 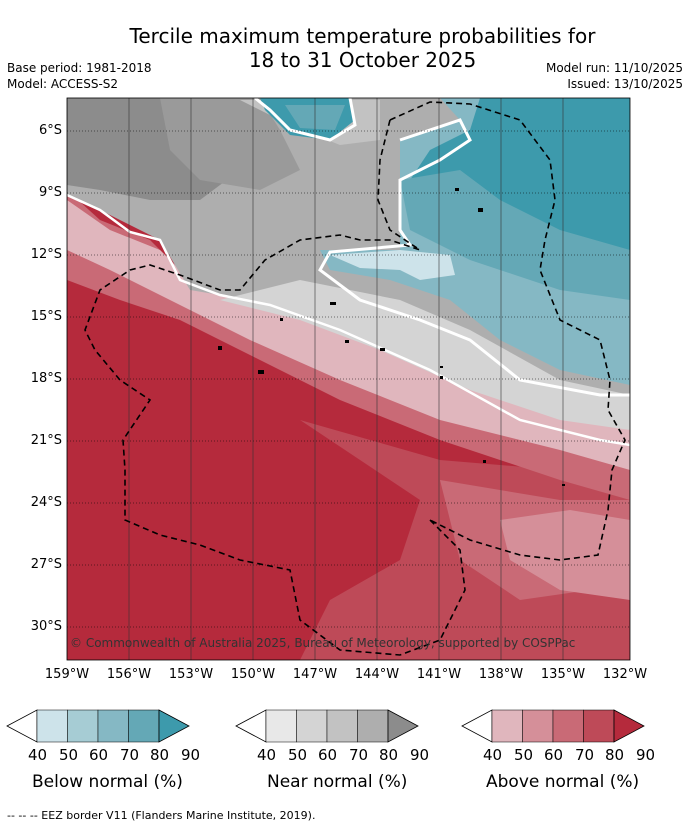 I want to click on below-tick: 90, so click(x=191, y=755).